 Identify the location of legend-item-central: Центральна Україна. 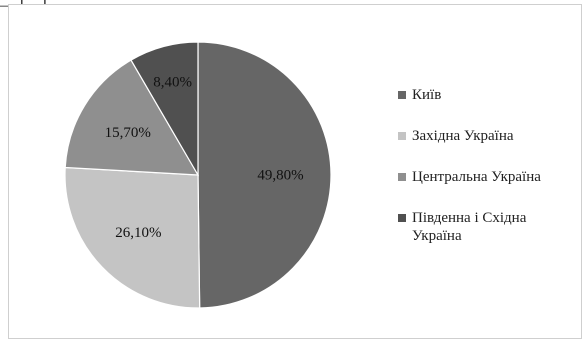
(488, 177).